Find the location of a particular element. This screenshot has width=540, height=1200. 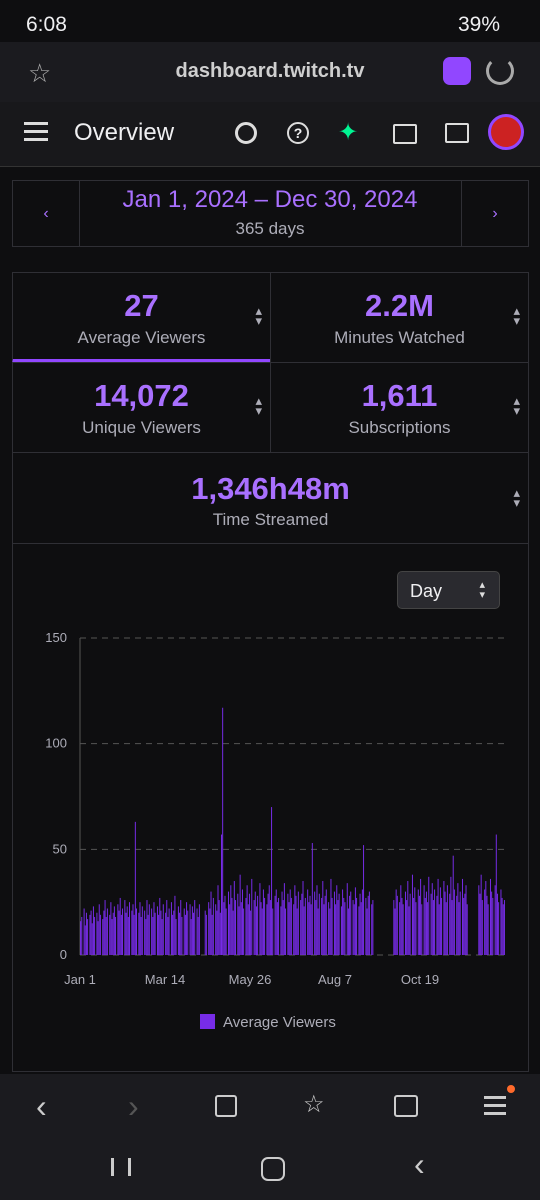

forward-button: › is located at coordinates (133, 1106).